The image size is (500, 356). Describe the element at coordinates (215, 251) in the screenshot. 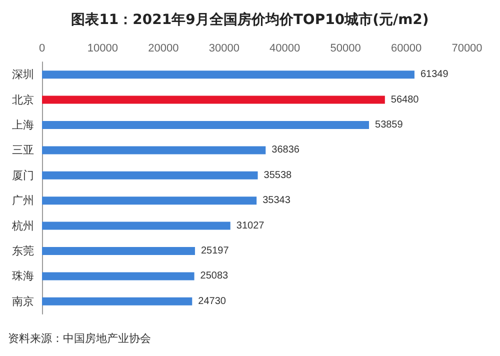

I see `data-label: 25197` at that location.